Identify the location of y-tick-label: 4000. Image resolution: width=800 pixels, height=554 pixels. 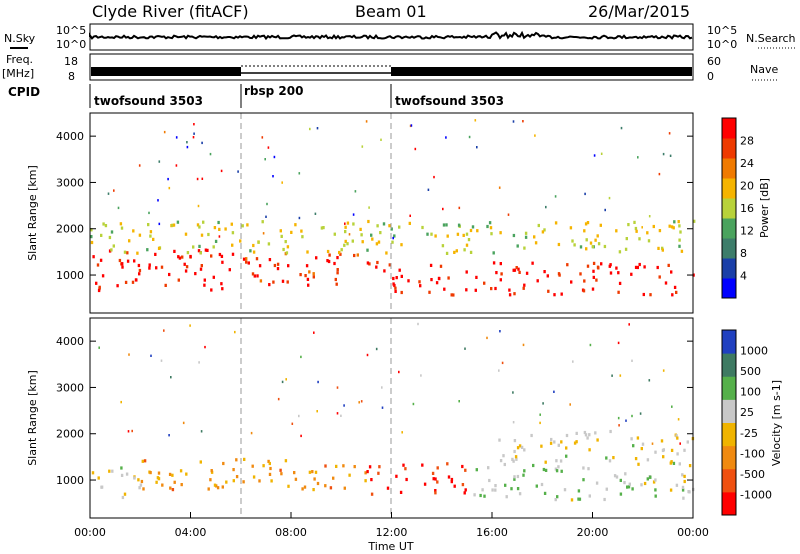
(70, 341).